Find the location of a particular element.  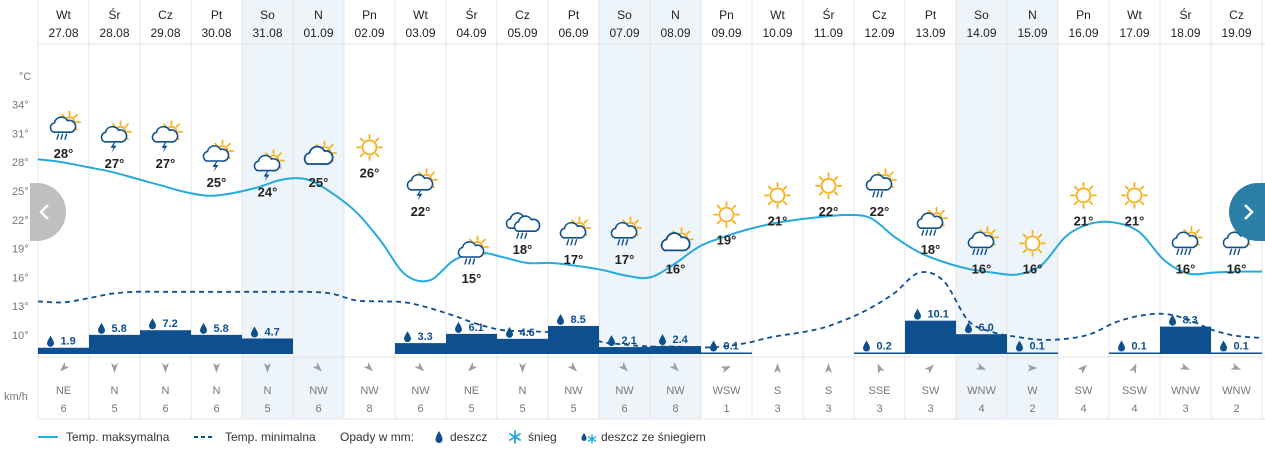

precip-label: 5.8 is located at coordinates (119, 329).